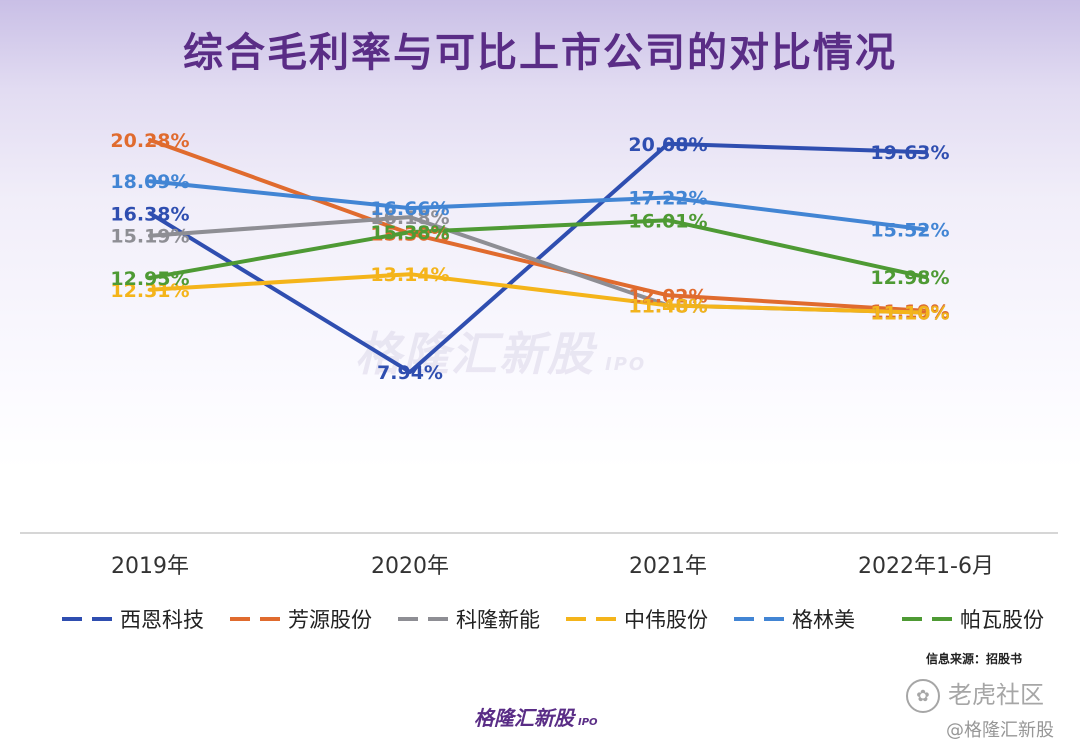 Image resolution: width=1080 pixels, height=752 pixels. I want to click on data-label: 15.19%, so click(149, 237).